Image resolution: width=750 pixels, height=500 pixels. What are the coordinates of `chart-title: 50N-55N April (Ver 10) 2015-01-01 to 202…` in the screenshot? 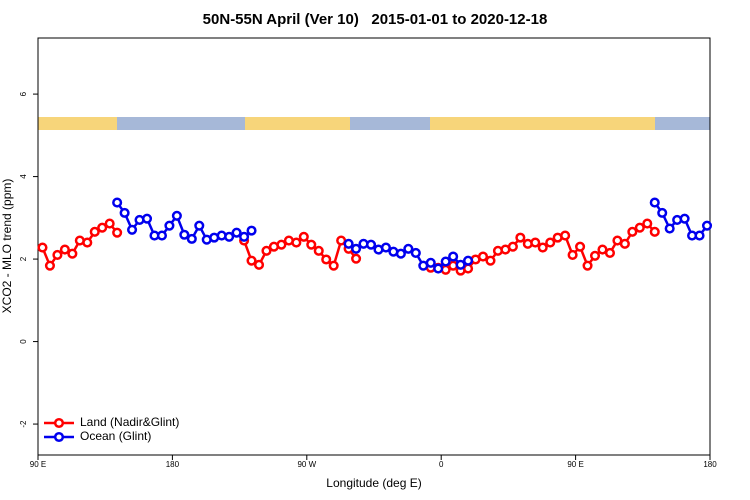 It's located at (375, 19).